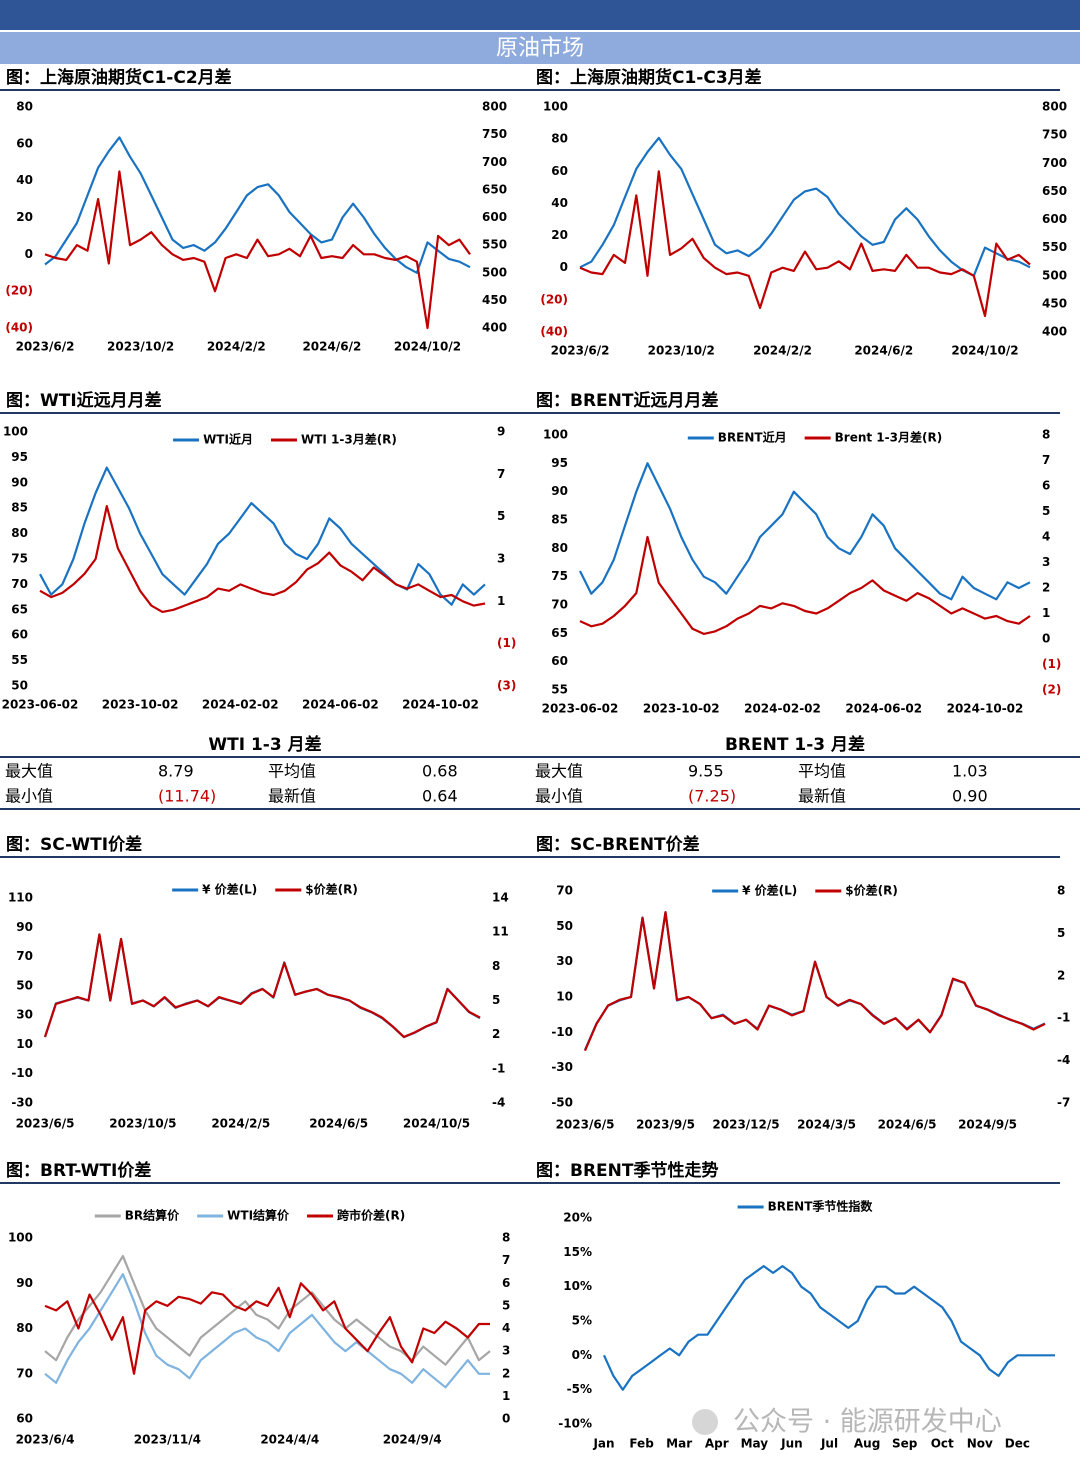 This screenshot has width=1080, height=1467. What do you see at coordinates (829, 1444) in the screenshot?
I see `x-tick-label: Jul` at bounding box center [829, 1444].